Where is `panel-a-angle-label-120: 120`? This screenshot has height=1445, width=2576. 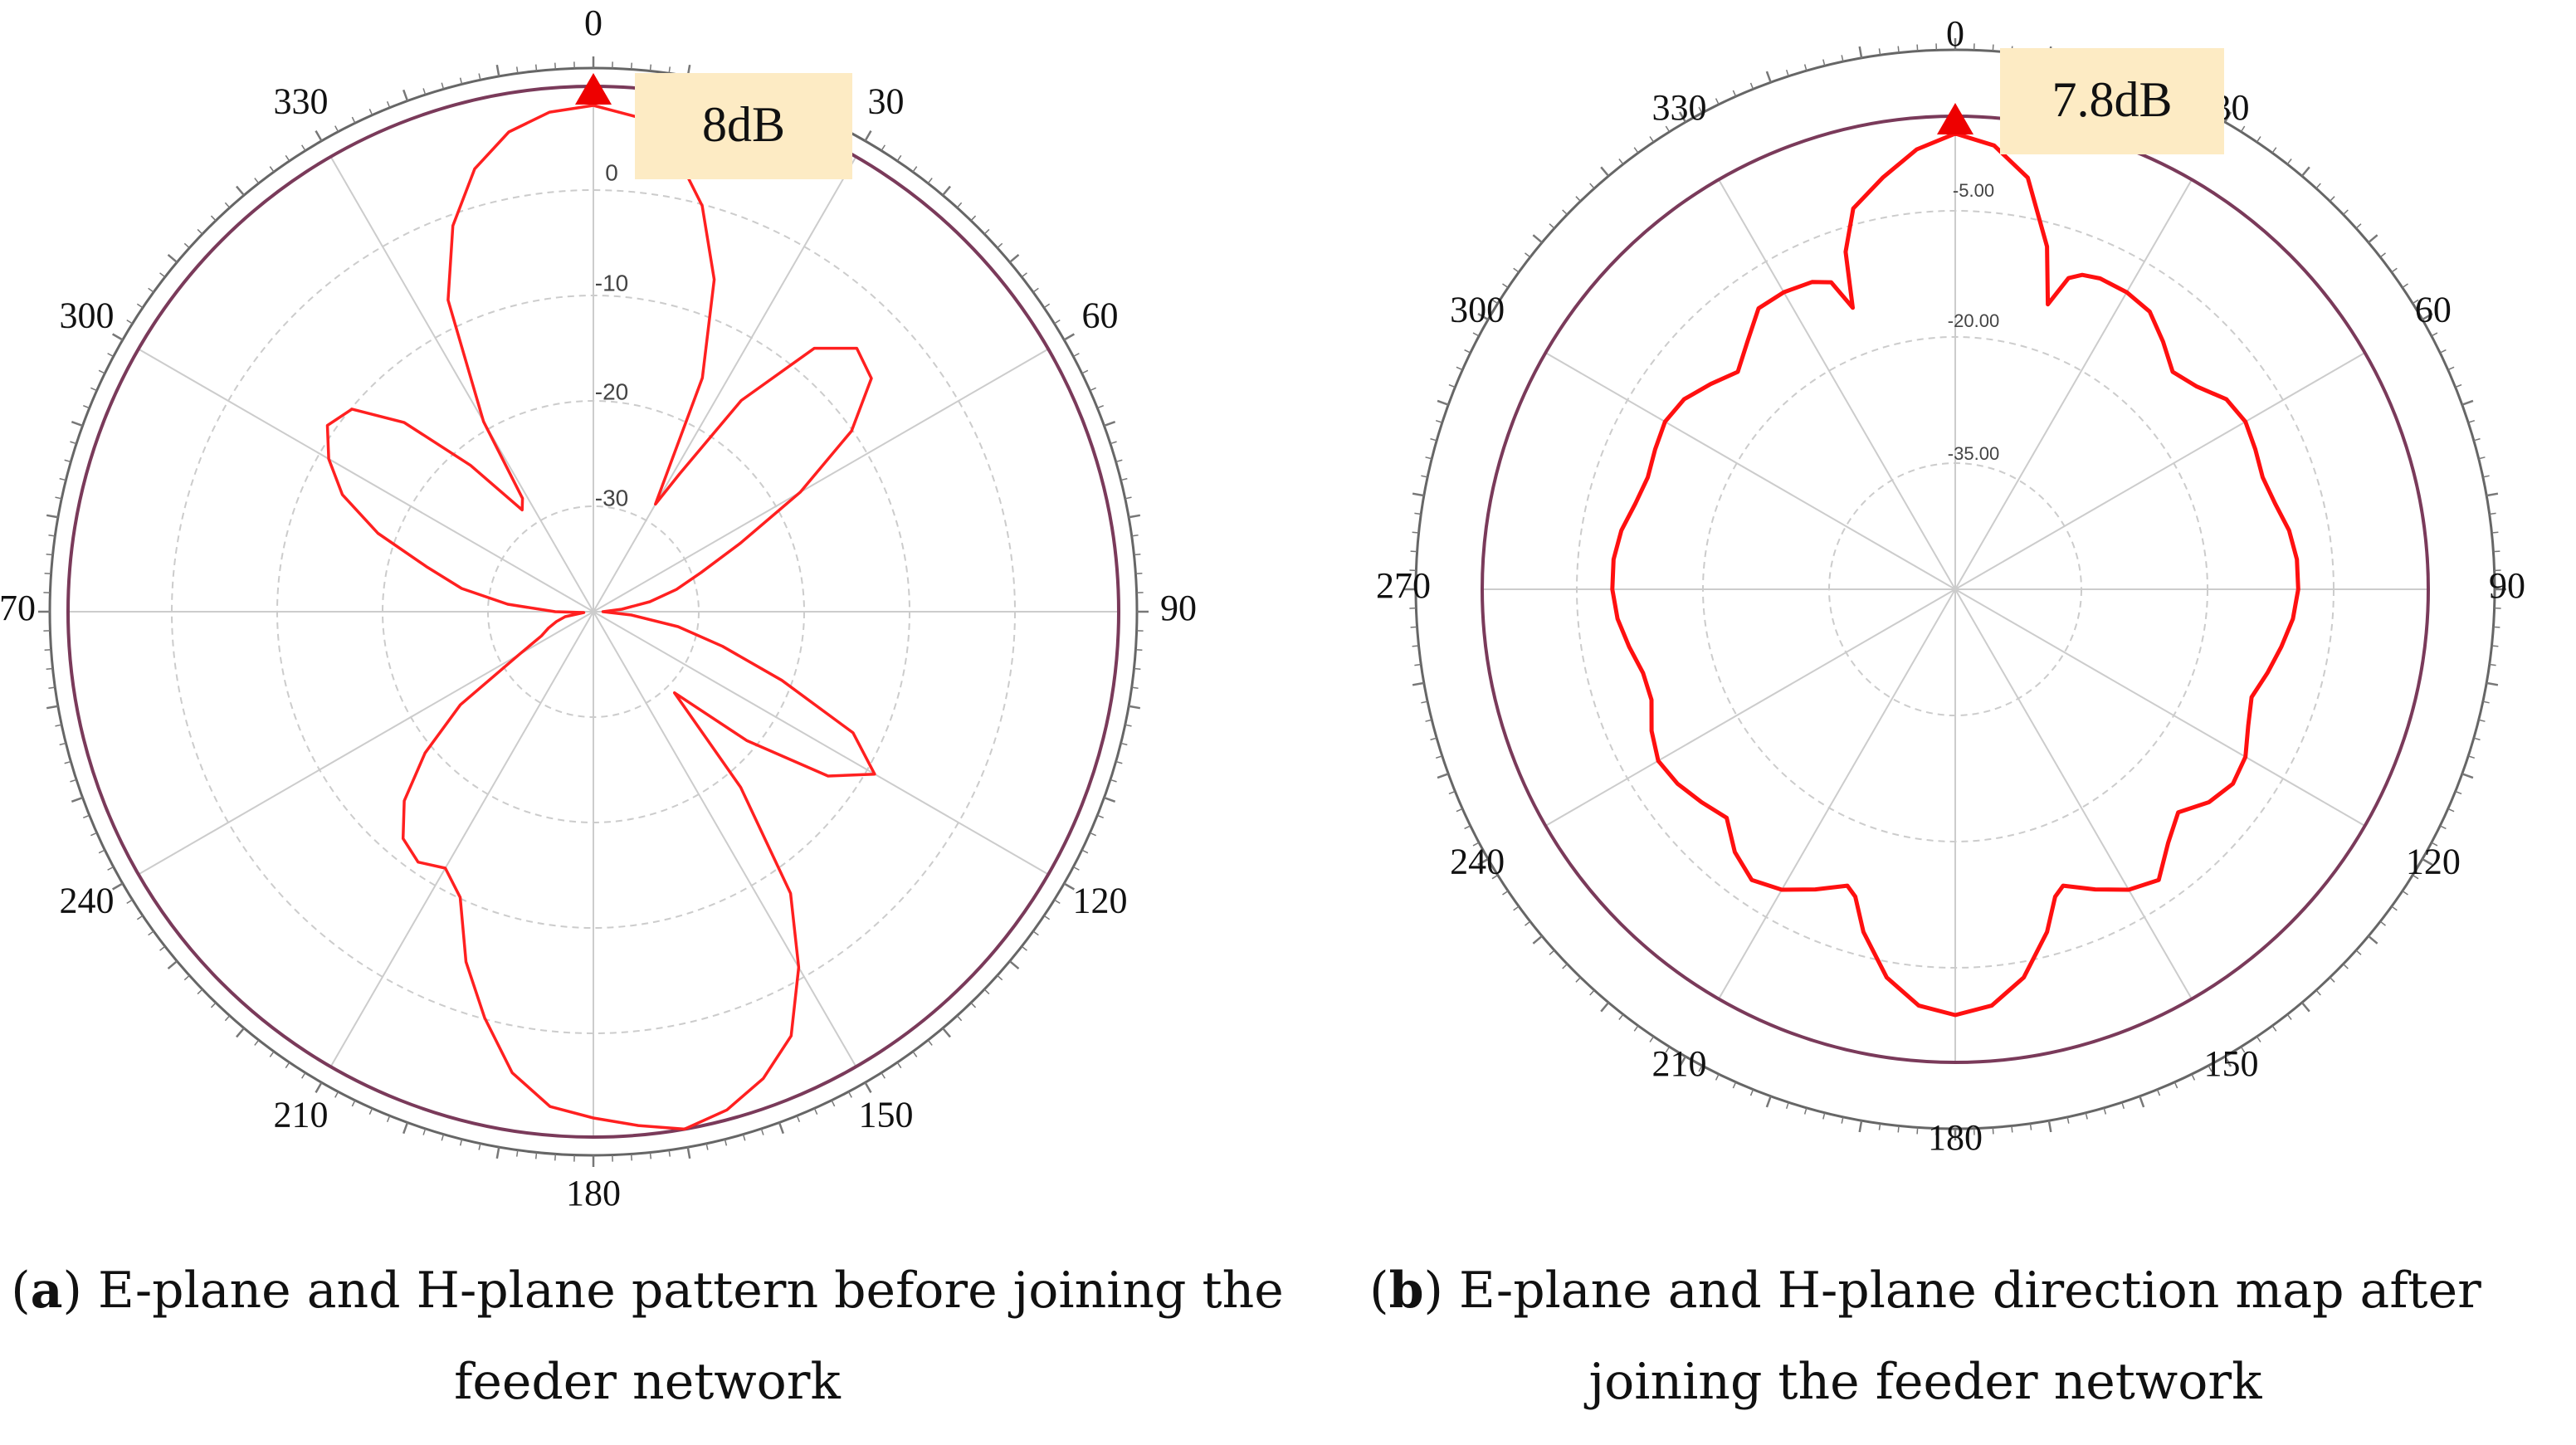
panel-a-angle-label-120: 120 is located at coordinates (1100, 901).